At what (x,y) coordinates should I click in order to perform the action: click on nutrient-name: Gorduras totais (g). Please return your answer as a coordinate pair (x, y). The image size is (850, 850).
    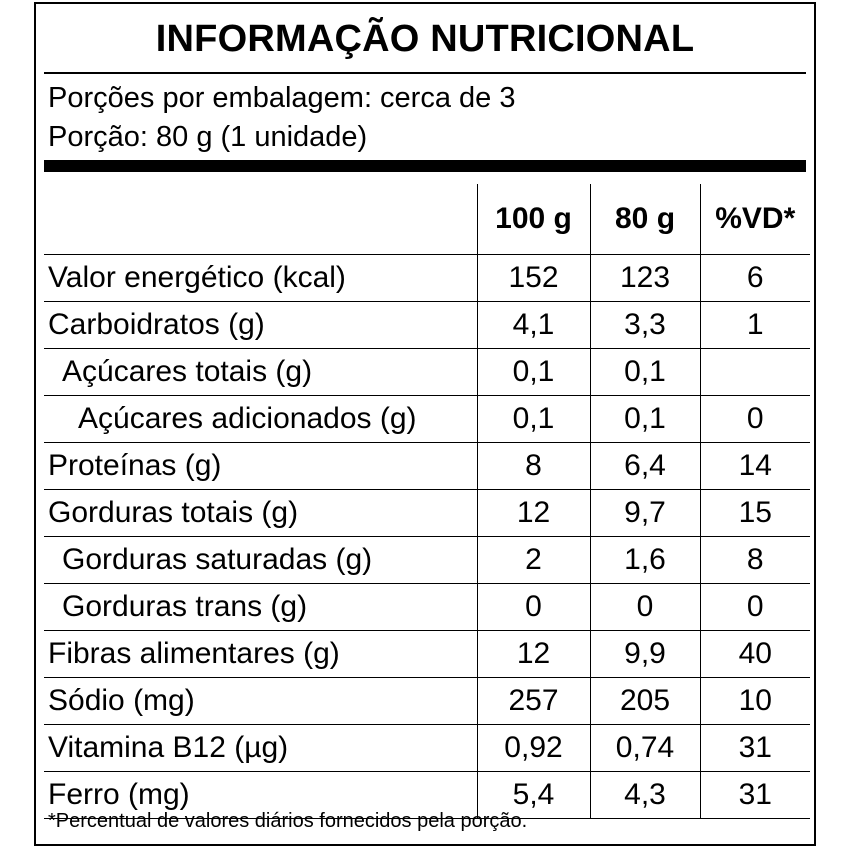
    Looking at the image, I should click on (260, 513).